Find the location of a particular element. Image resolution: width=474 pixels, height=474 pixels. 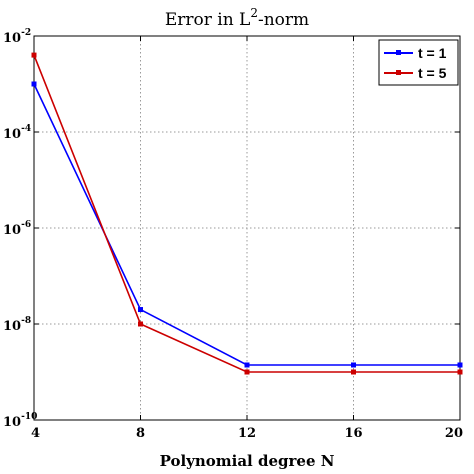

legend-item-t1: t = 1 is located at coordinates (415, 53).